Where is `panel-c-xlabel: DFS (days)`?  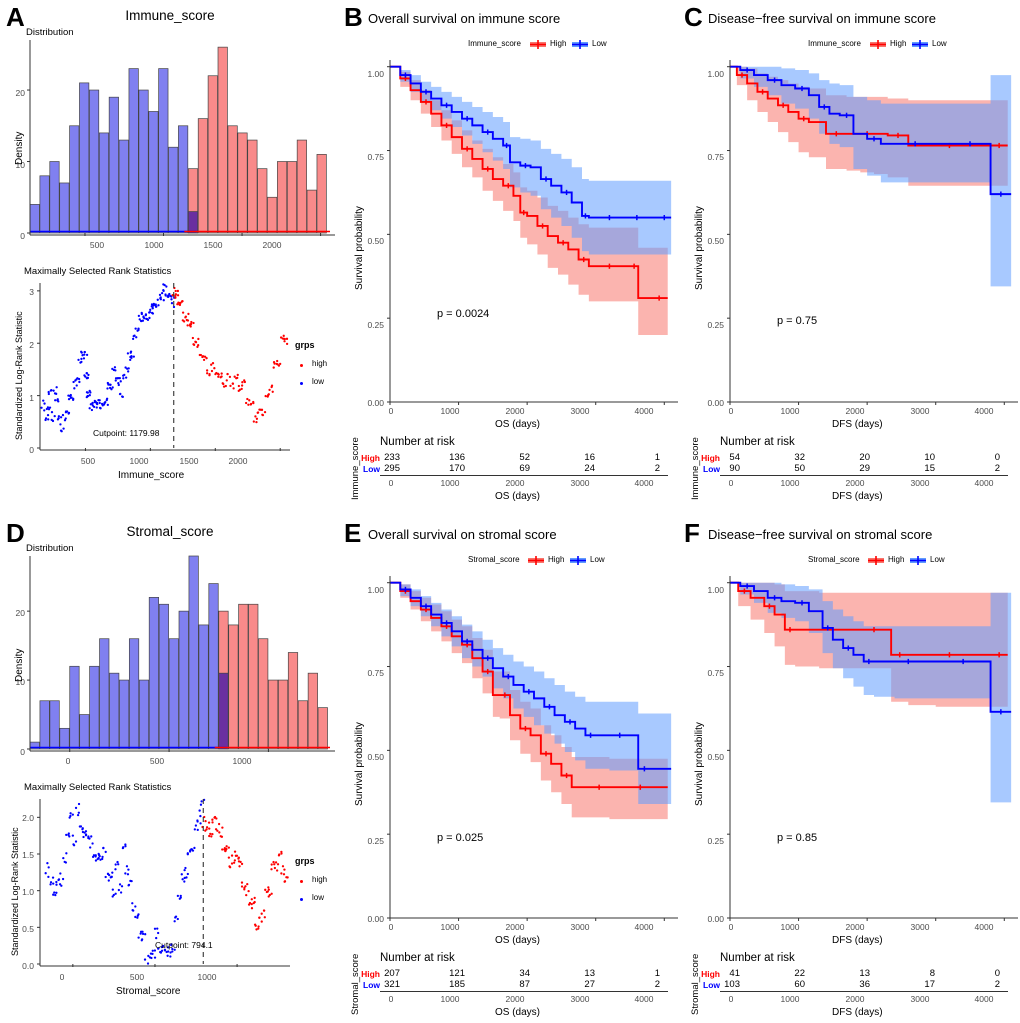 panel-c-xlabel: DFS (days) is located at coordinates (857, 424).